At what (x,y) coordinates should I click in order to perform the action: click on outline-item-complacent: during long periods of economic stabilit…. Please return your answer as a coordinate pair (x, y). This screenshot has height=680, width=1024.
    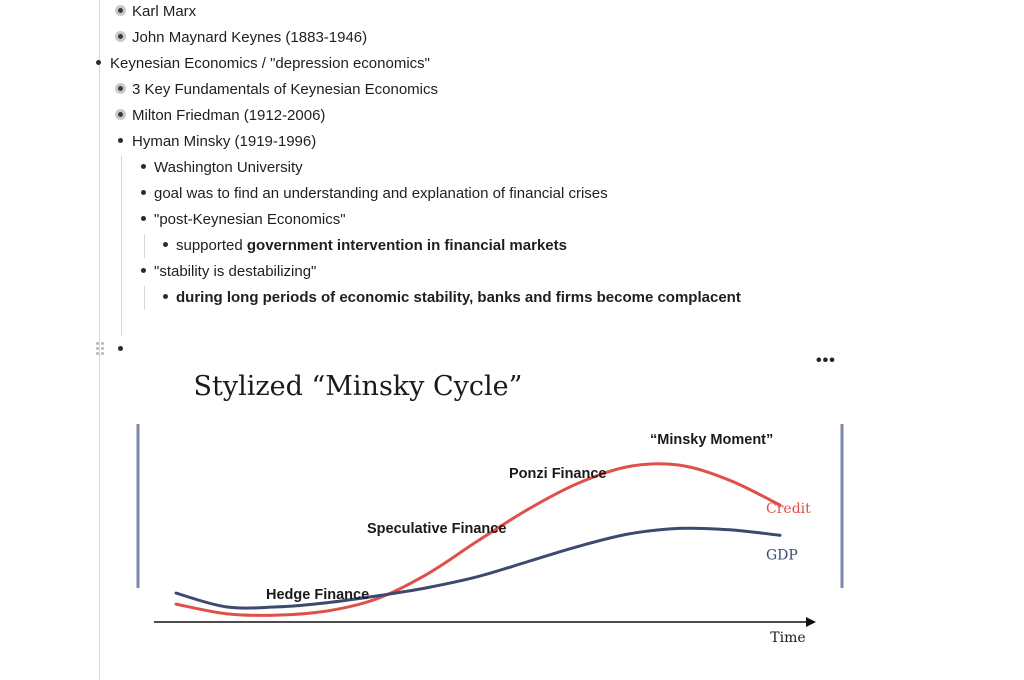
    Looking at the image, I should click on (452, 298).